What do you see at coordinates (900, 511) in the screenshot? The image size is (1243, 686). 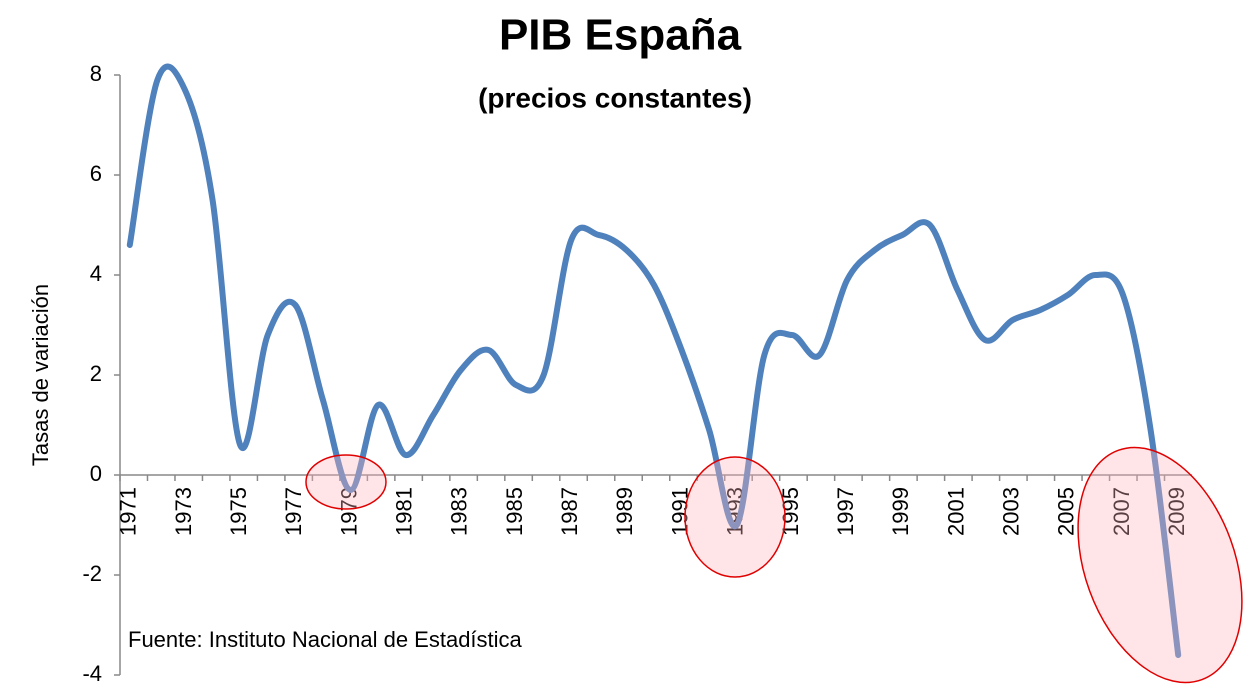 I see `x-tick-label: 1999` at bounding box center [900, 511].